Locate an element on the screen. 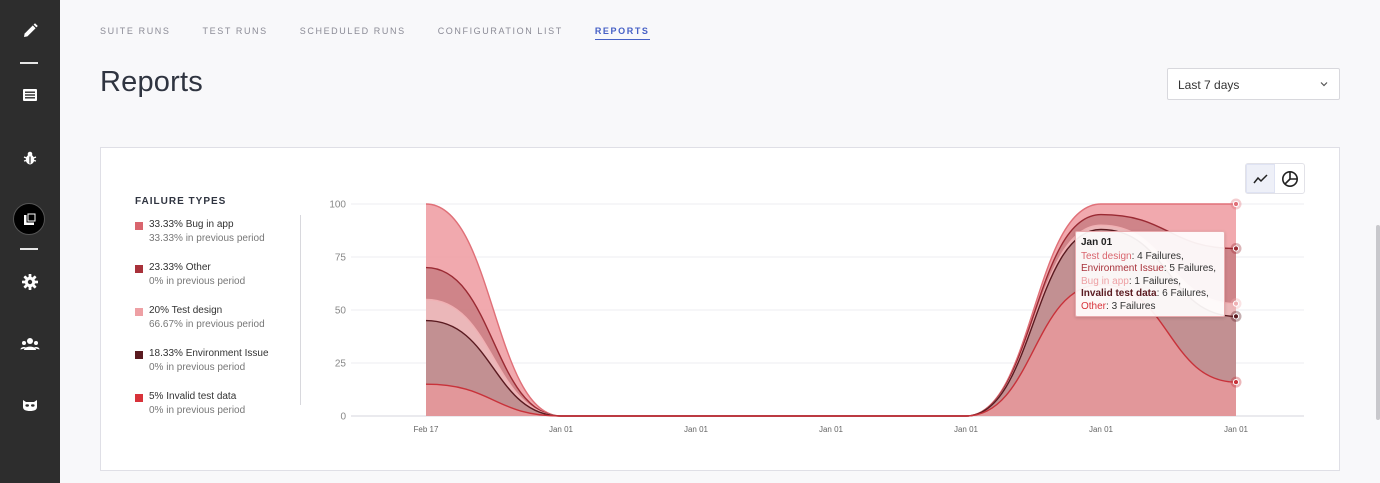  pie-chart-icon is located at coordinates (1289, 178).